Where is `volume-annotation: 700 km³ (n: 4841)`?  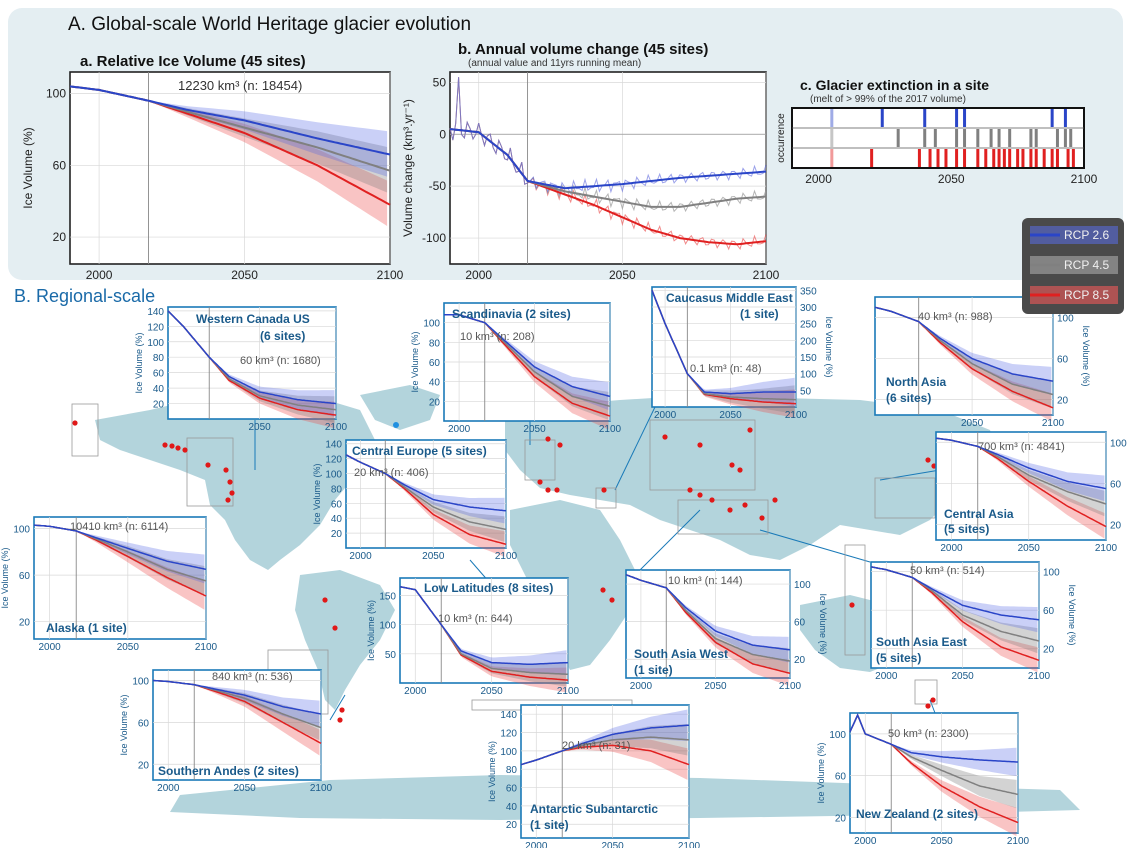 volume-annotation: 700 km³ (n: 4841) is located at coordinates (1021, 447).